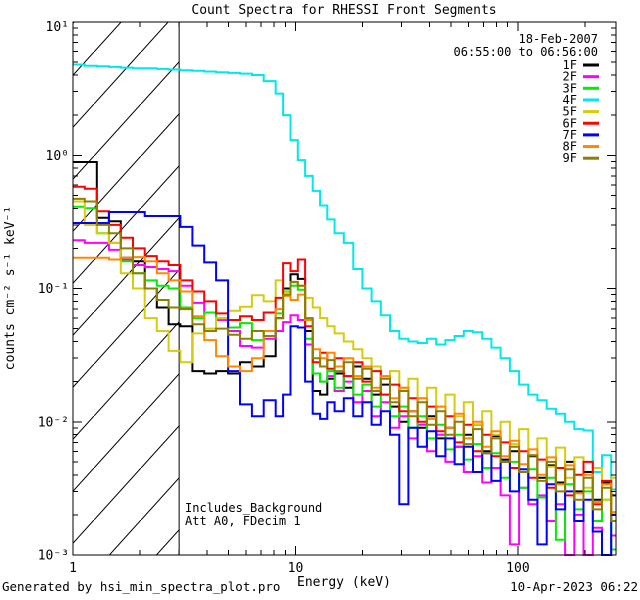  Describe the element at coordinates (526, 52) in the screenshot. I see `observation-time-range: 06:55:00 to 06:56:00` at that location.